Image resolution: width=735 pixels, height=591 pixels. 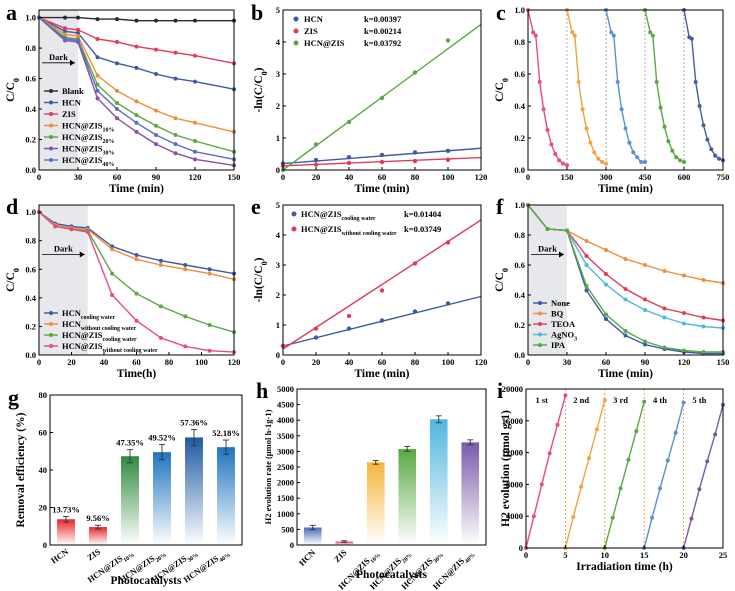 What do you see at coordinates (72, 103) in the screenshot?
I see `legend-label: HCN` at bounding box center [72, 103].